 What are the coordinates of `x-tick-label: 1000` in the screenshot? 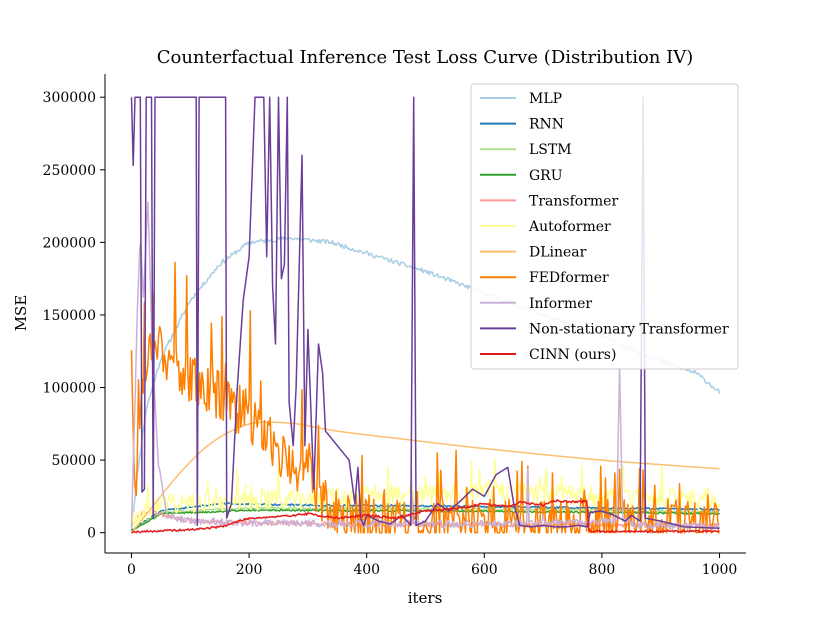 It's located at (720, 570).